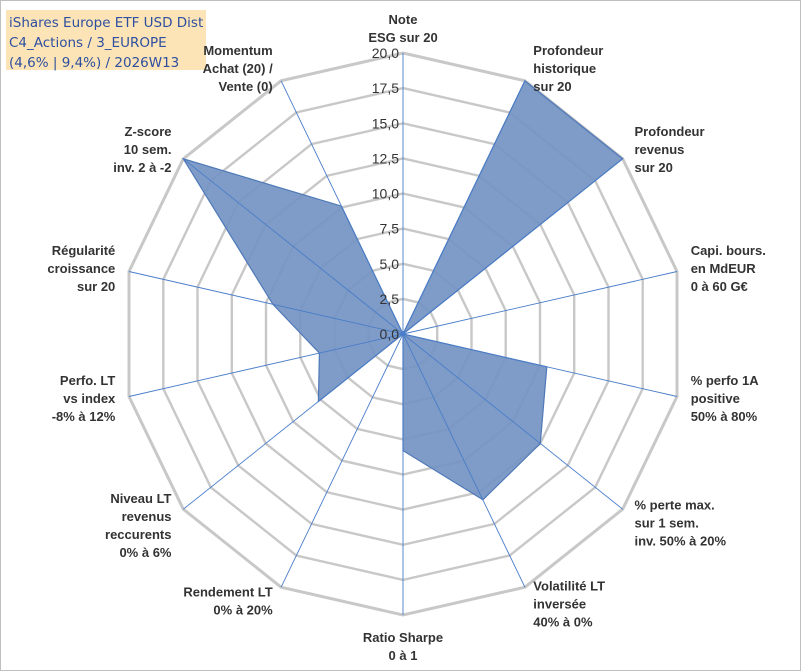  I want to click on axis-label-line: % perfo 1A, so click(725, 380).